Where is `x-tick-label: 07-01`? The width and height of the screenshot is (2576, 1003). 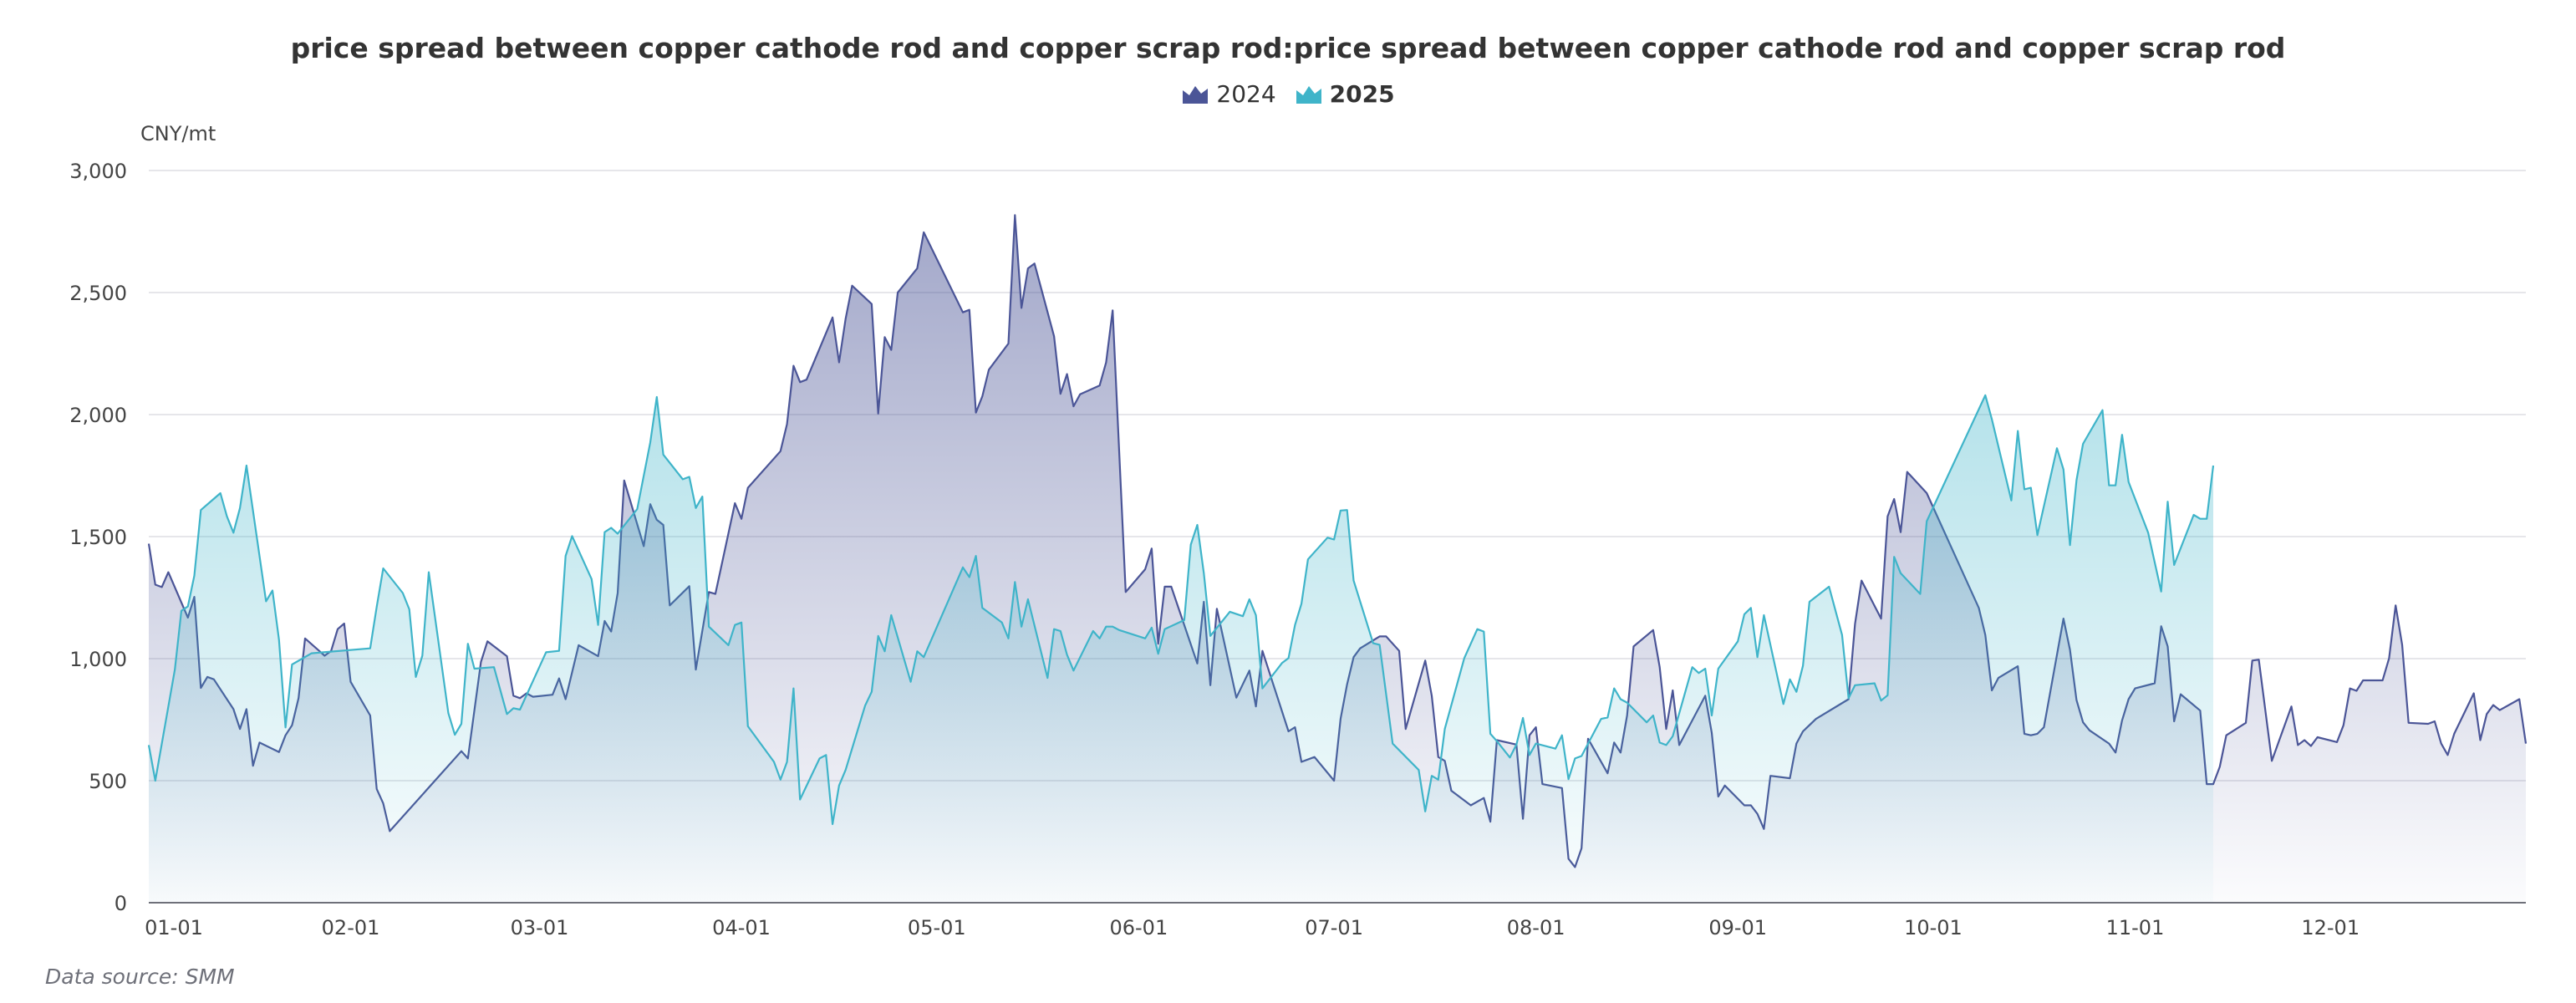 x-tick-label: 07-01 is located at coordinates (1334, 927).